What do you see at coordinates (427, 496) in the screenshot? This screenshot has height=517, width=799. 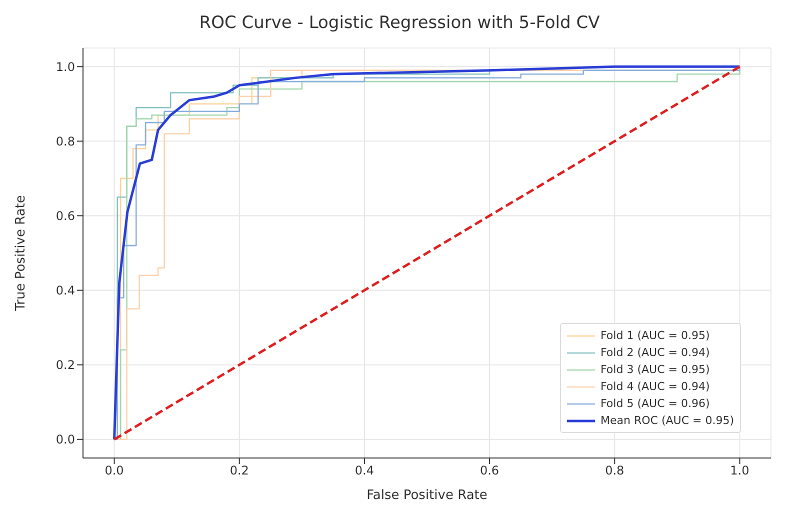 I see `x-axis-title: False Positive Rate` at bounding box center [427, 496].